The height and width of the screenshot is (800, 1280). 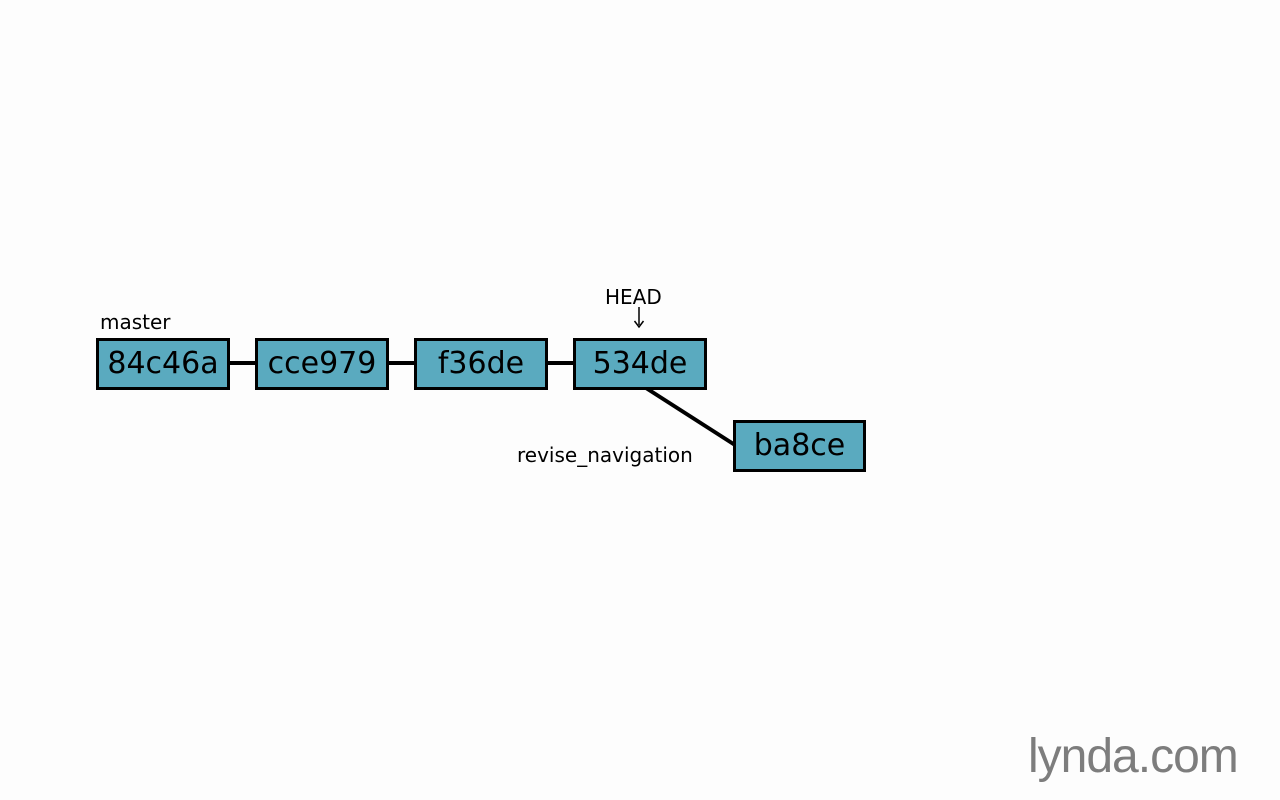 I want to click on branch-edge, so click(x=690, y=416).